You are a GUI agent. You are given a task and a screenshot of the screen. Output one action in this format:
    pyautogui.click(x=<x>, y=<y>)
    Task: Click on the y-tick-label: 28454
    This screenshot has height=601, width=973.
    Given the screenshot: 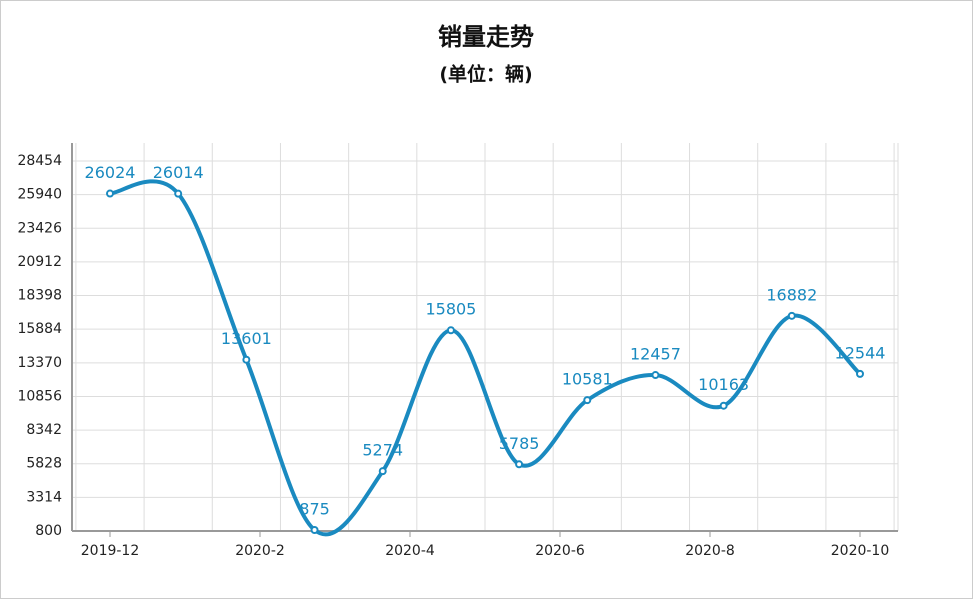 What is the action you would take?
    pyautogui.click(x=39, y=161)
    